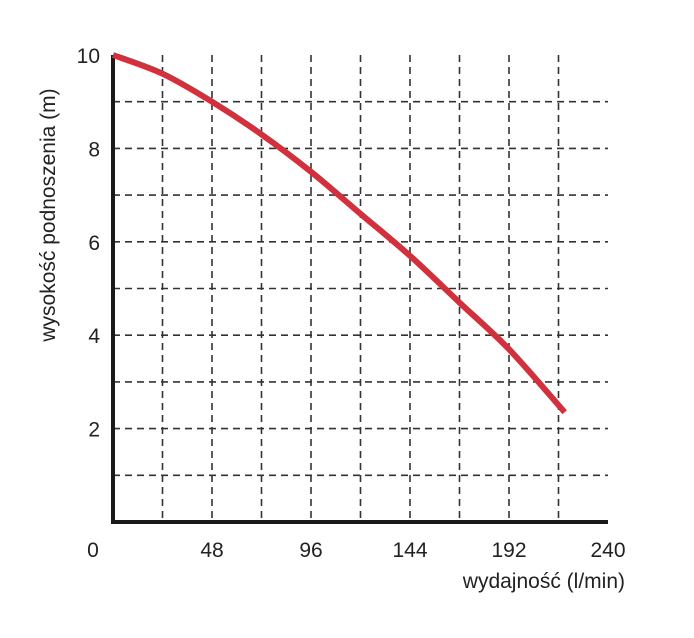  What do you see at coordinates (607, 550) in the screenshot?
I see `x-tick-label: 240` at bounding box center [607, 550].